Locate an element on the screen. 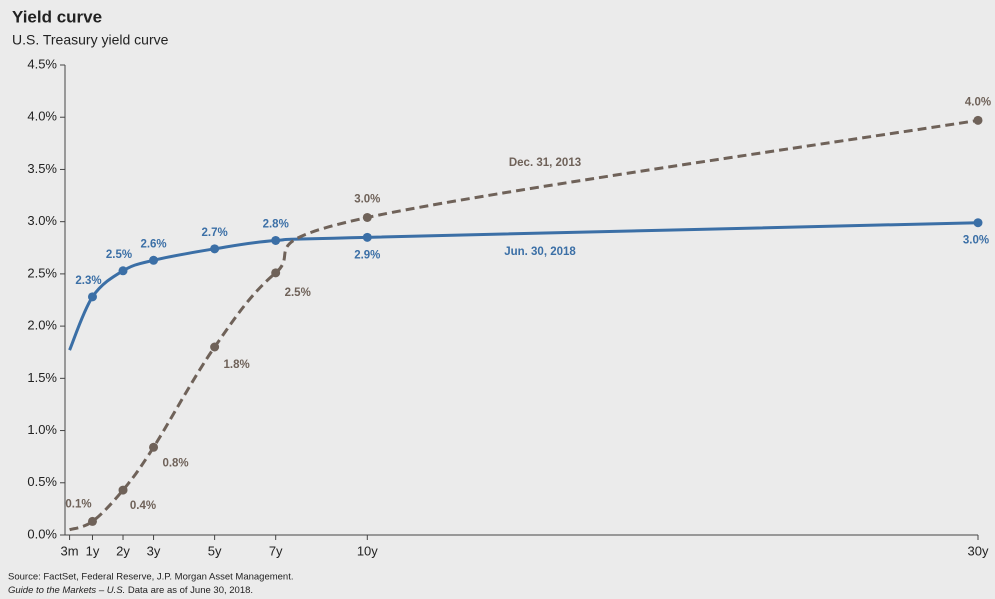 This screenshot has height=599, width=995. value-label: 0.8% is located at coordinates (175, 463).